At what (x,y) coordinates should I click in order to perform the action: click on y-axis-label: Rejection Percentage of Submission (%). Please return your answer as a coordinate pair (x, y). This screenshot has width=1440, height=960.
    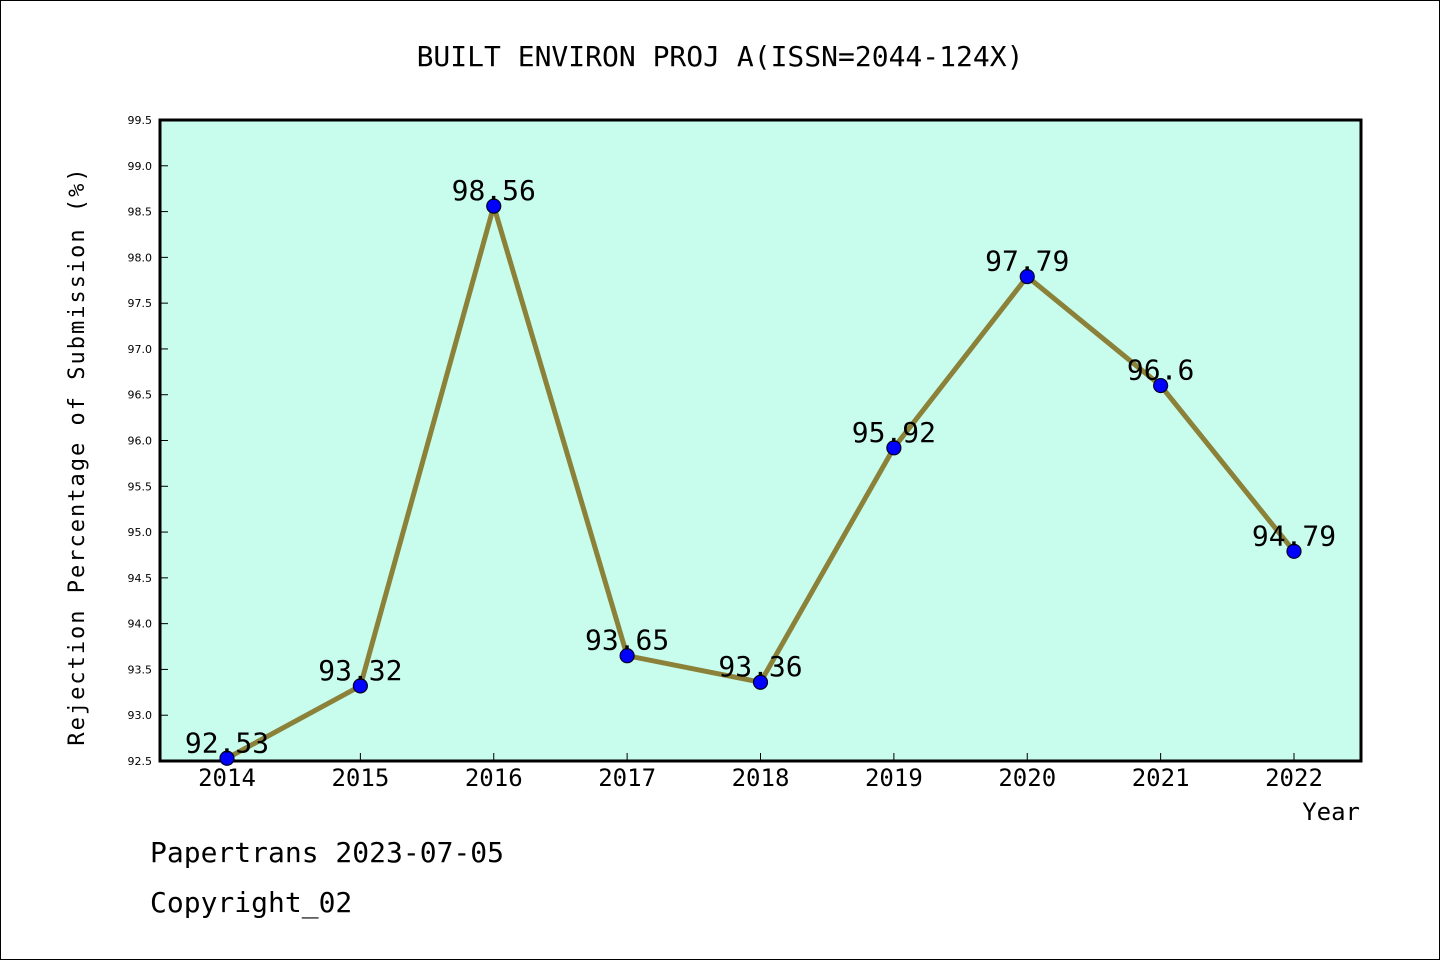
    Looking at the image, I should click on (77, 455).